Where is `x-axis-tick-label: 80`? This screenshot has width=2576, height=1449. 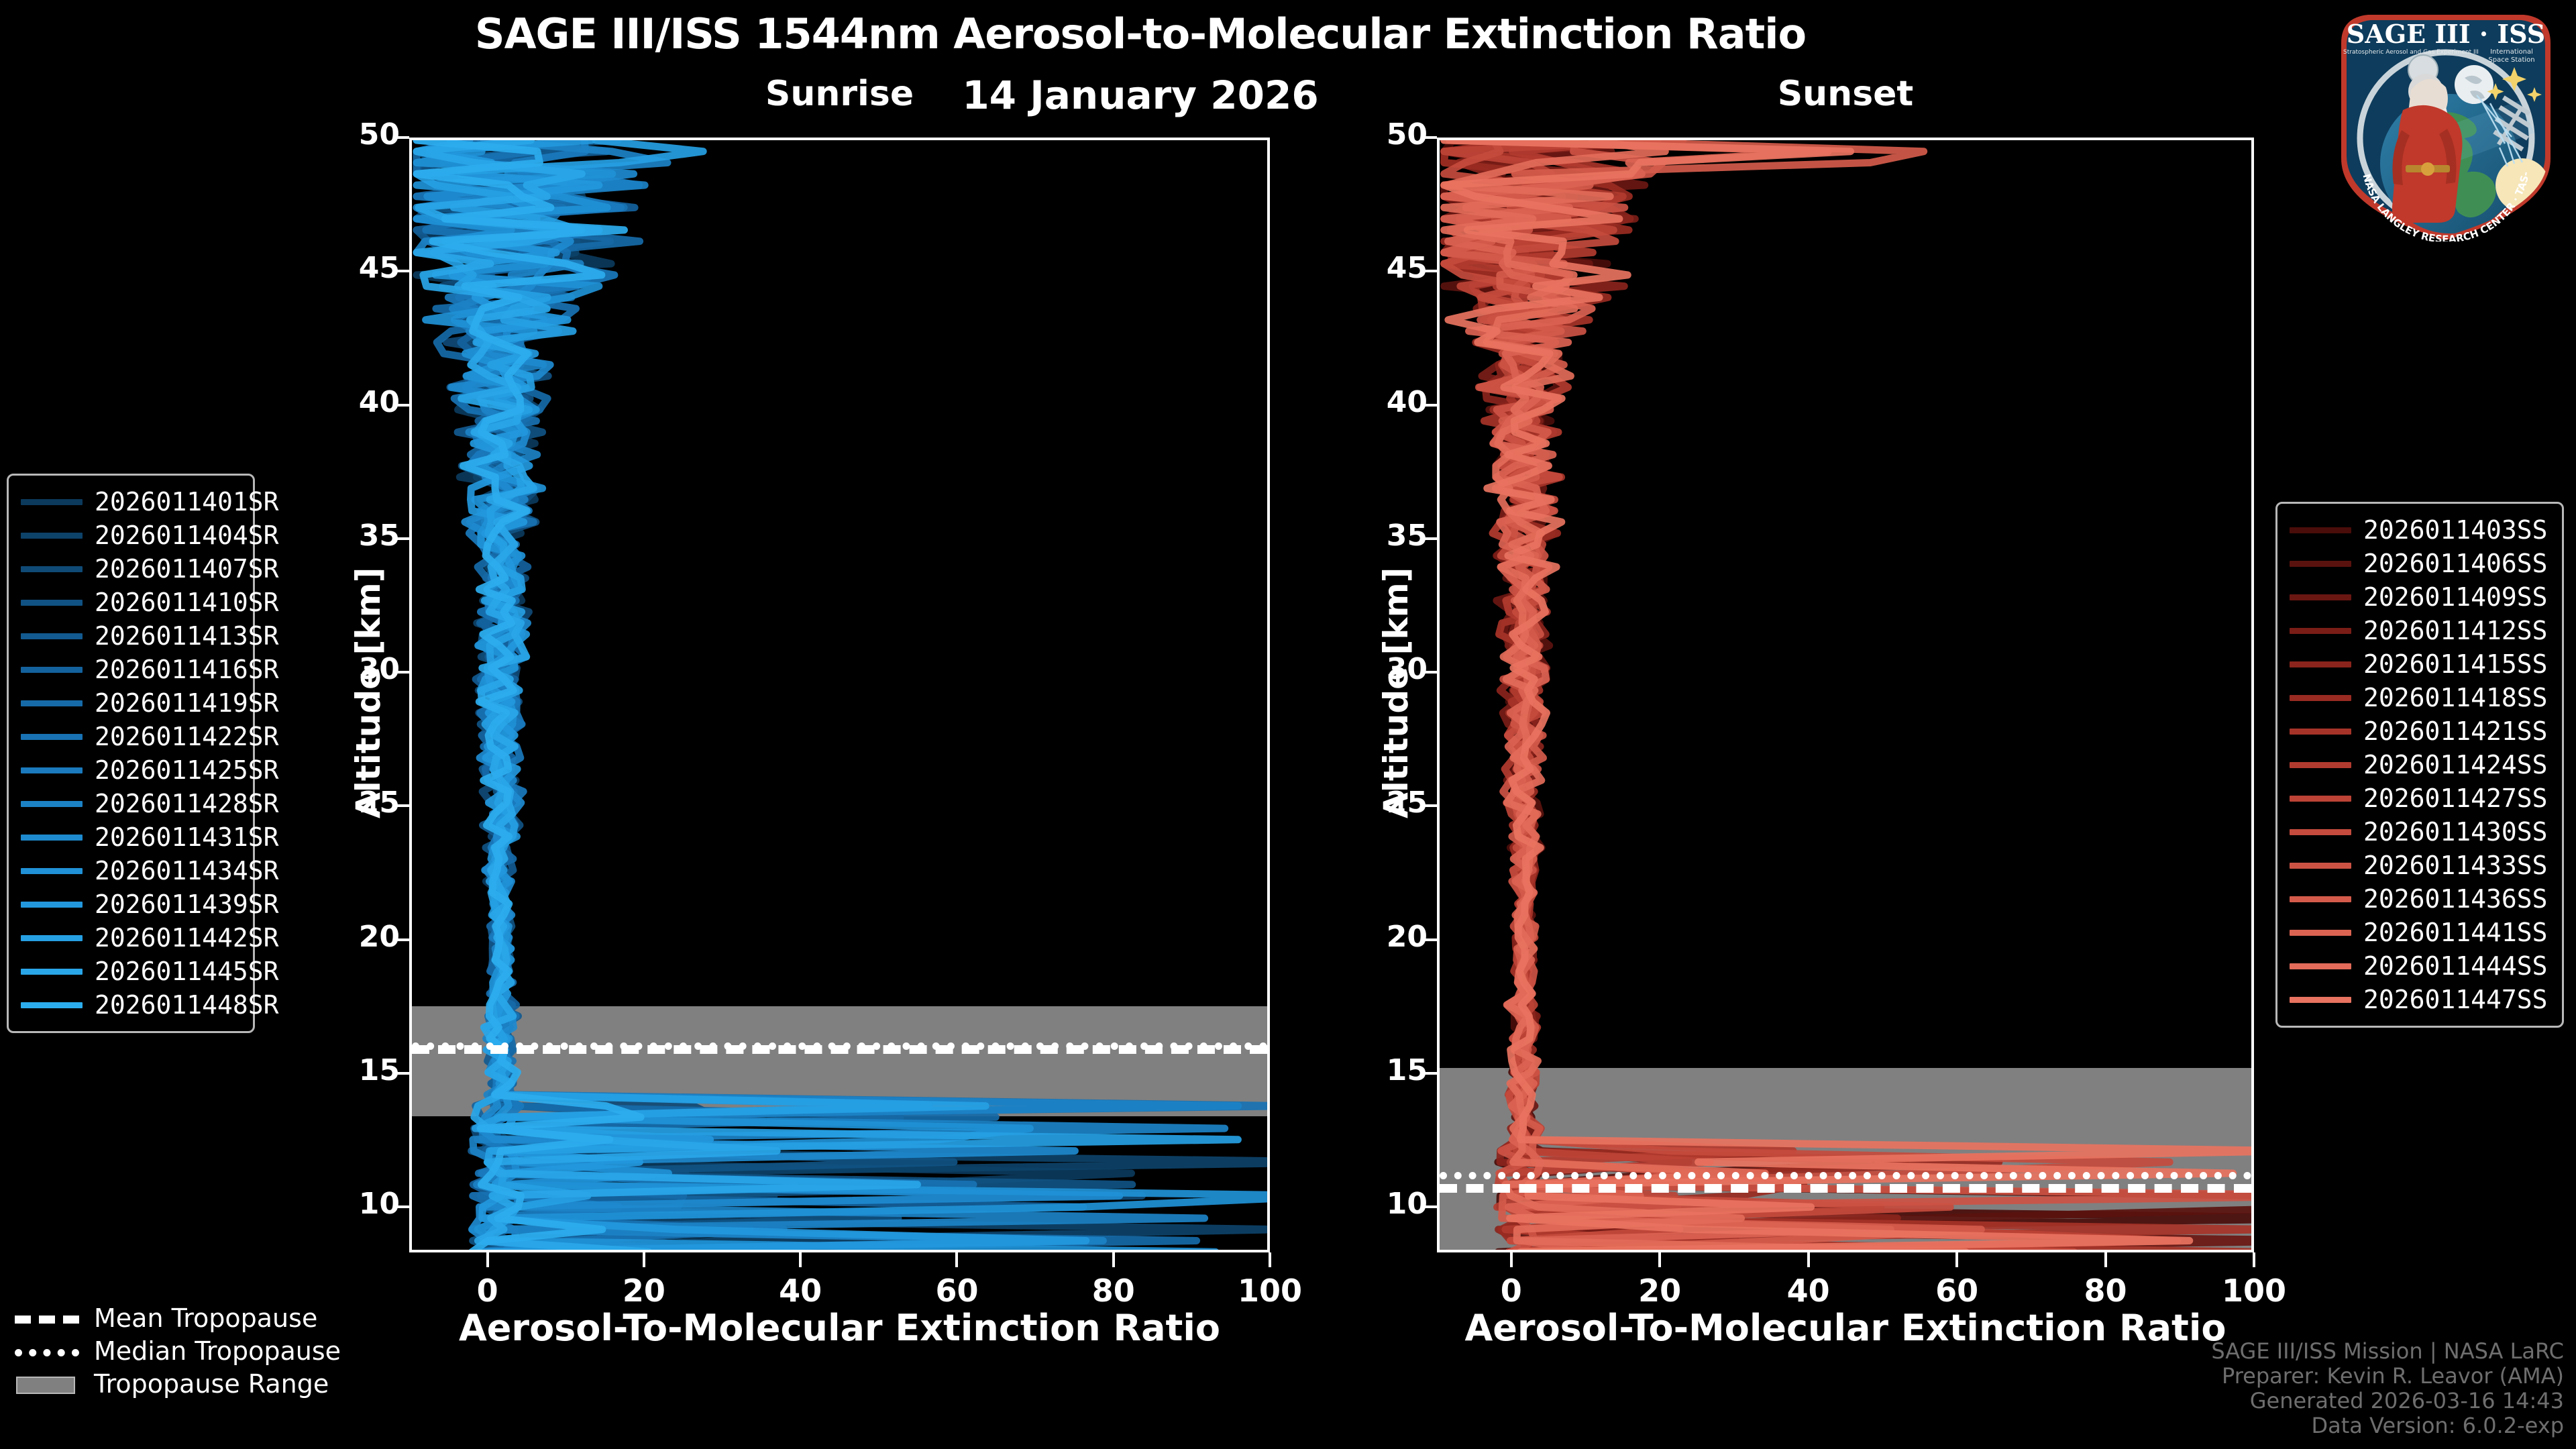 x-axis-tick-label: 80 is located at coordinates (1113, 1291).